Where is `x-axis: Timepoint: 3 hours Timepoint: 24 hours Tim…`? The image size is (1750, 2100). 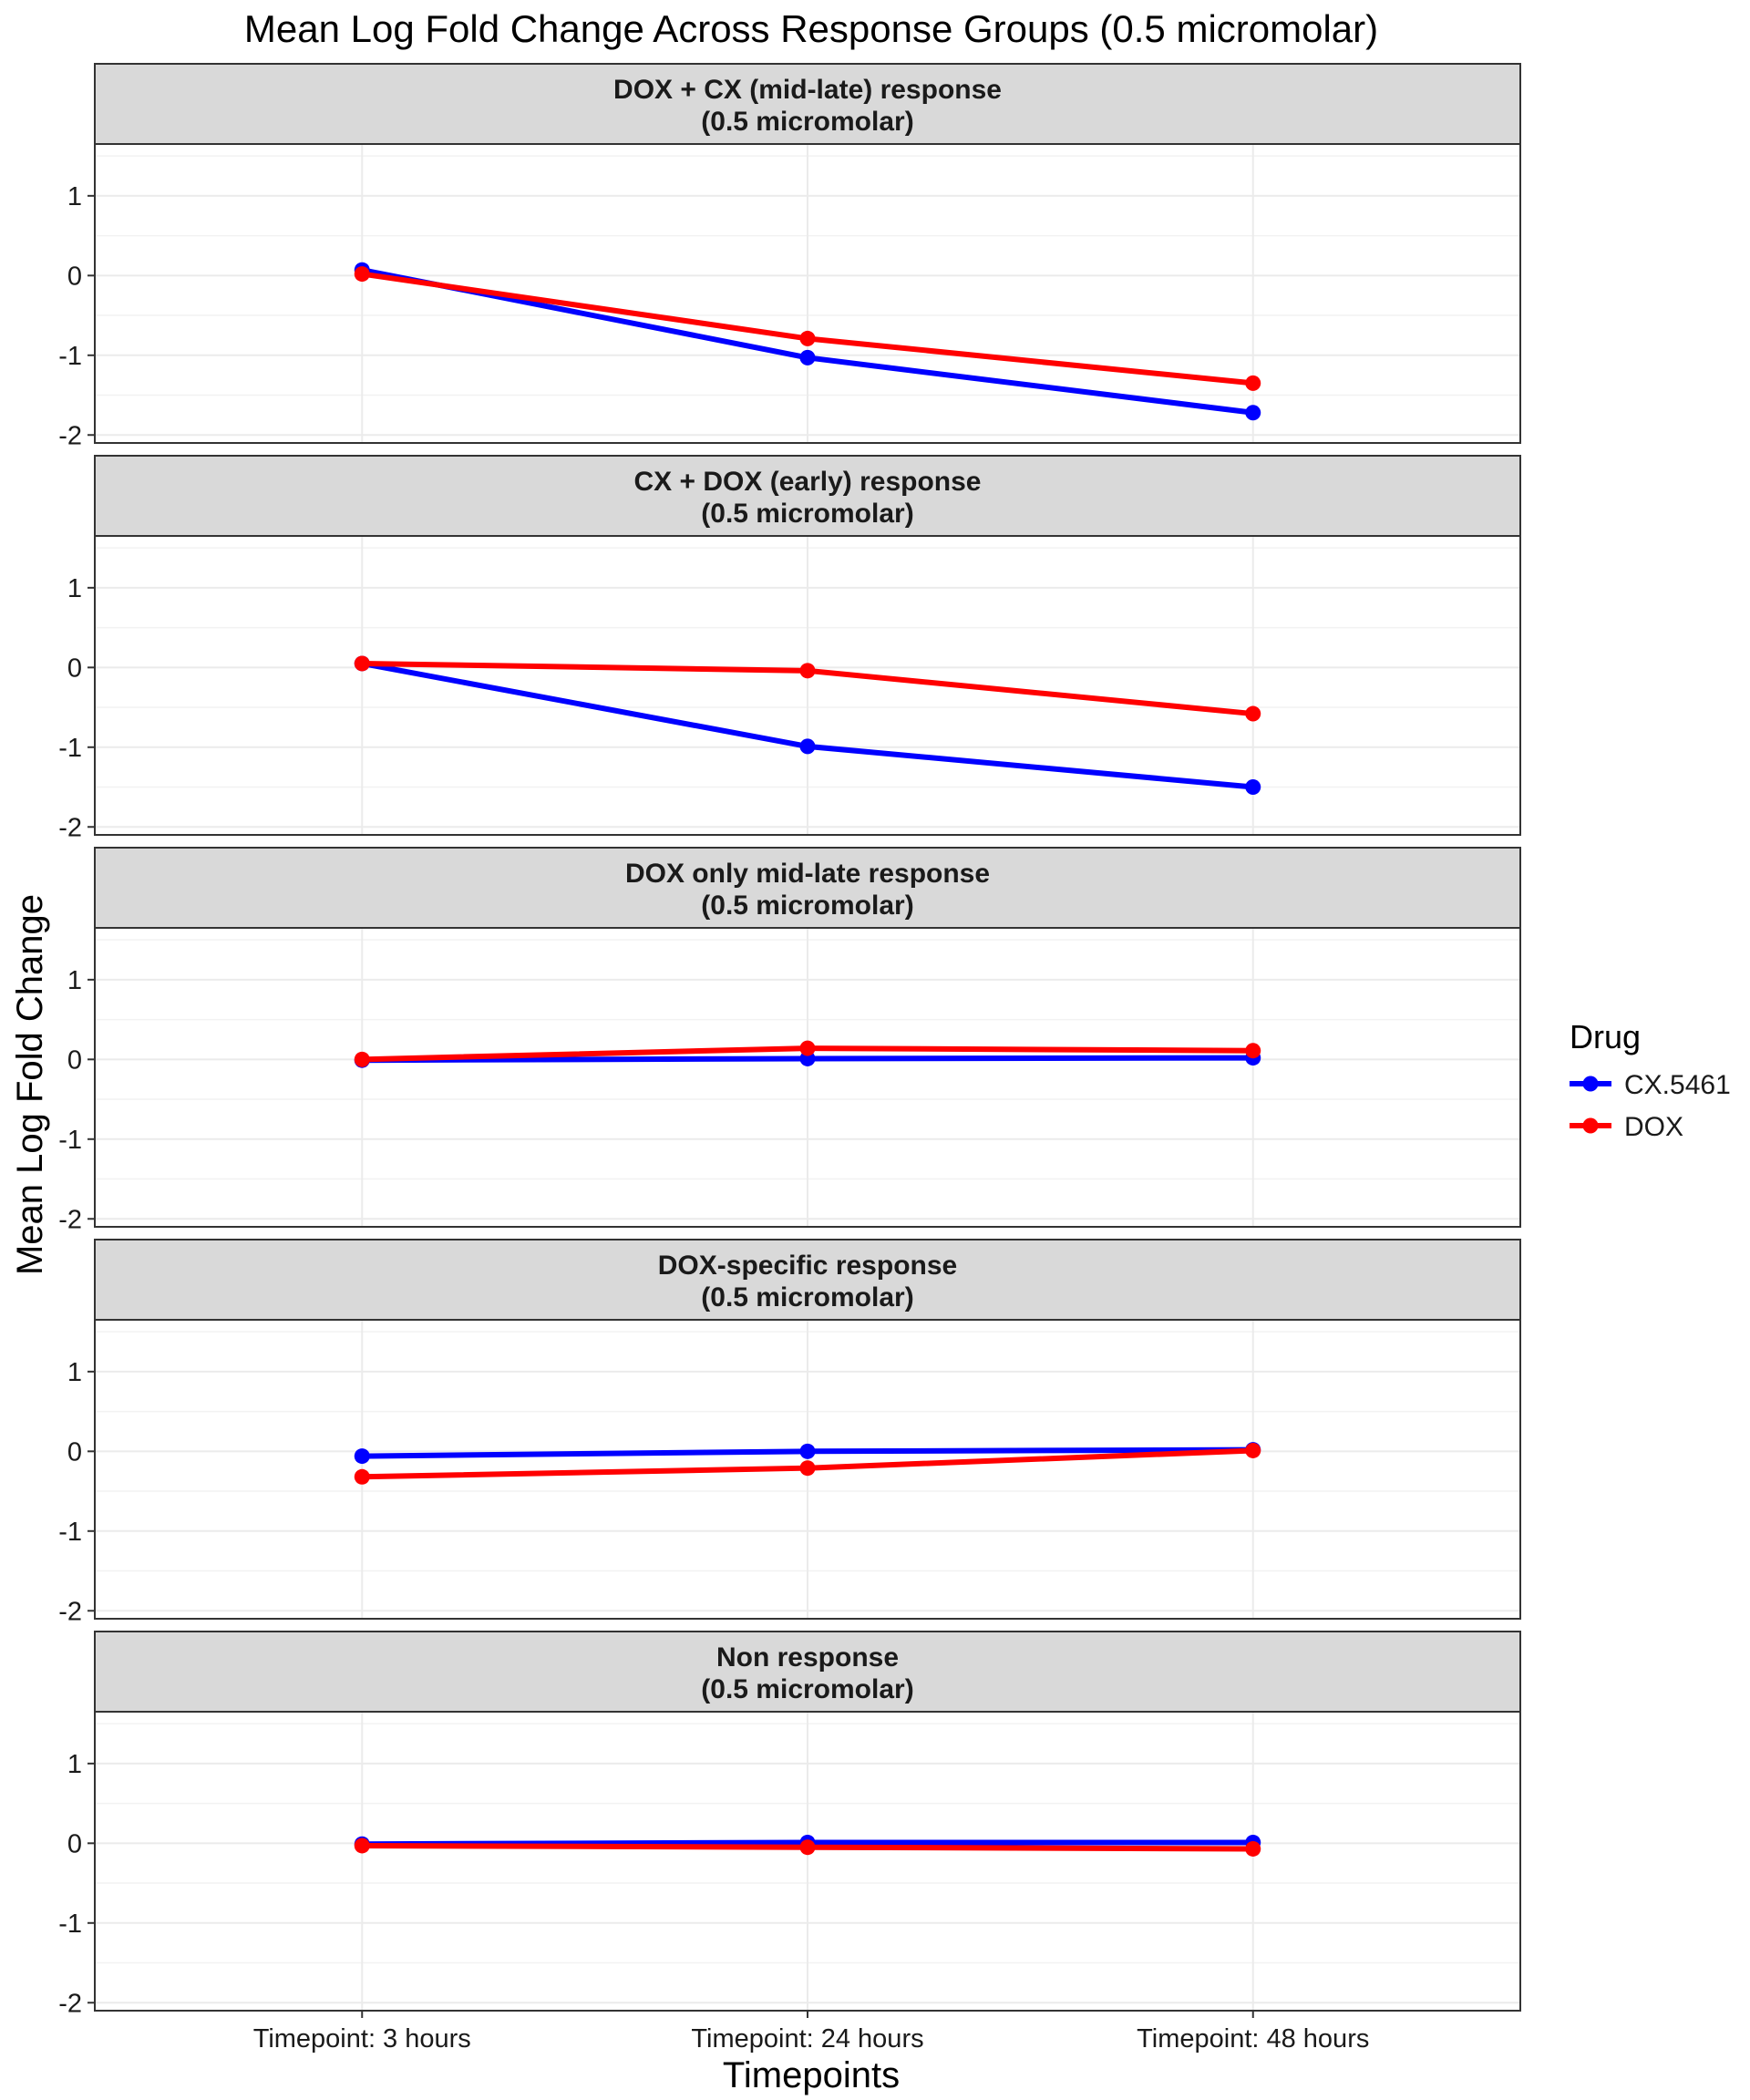 x-axis: Timepoint: 3 hours Timepoint: 24 hours Tim… is located at coordinates (811, 2032).